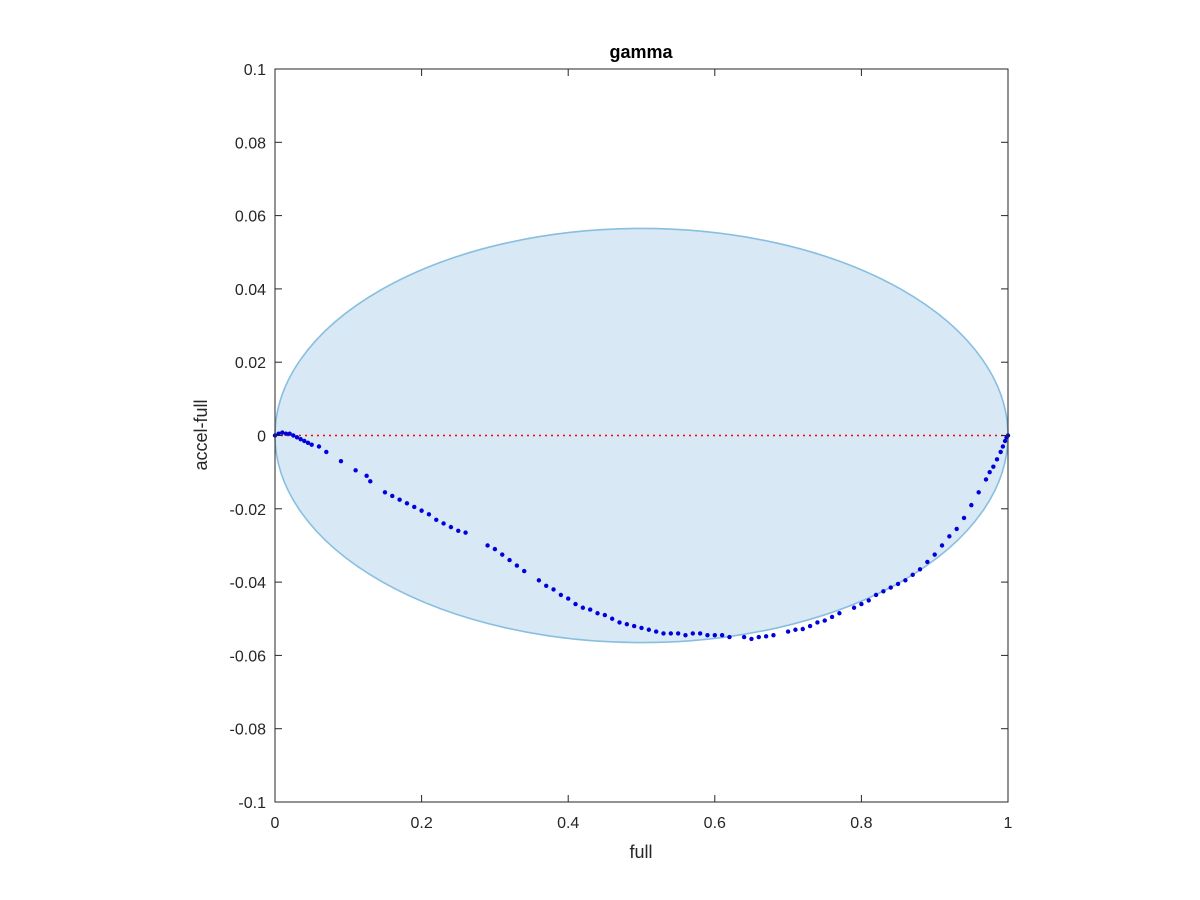 Image resolution: width=1200 pixels, height=900 pixels. Describe the element at coordinates (250, 290) in the screenshot. I see `y-tick-label: 0.04` at that location.